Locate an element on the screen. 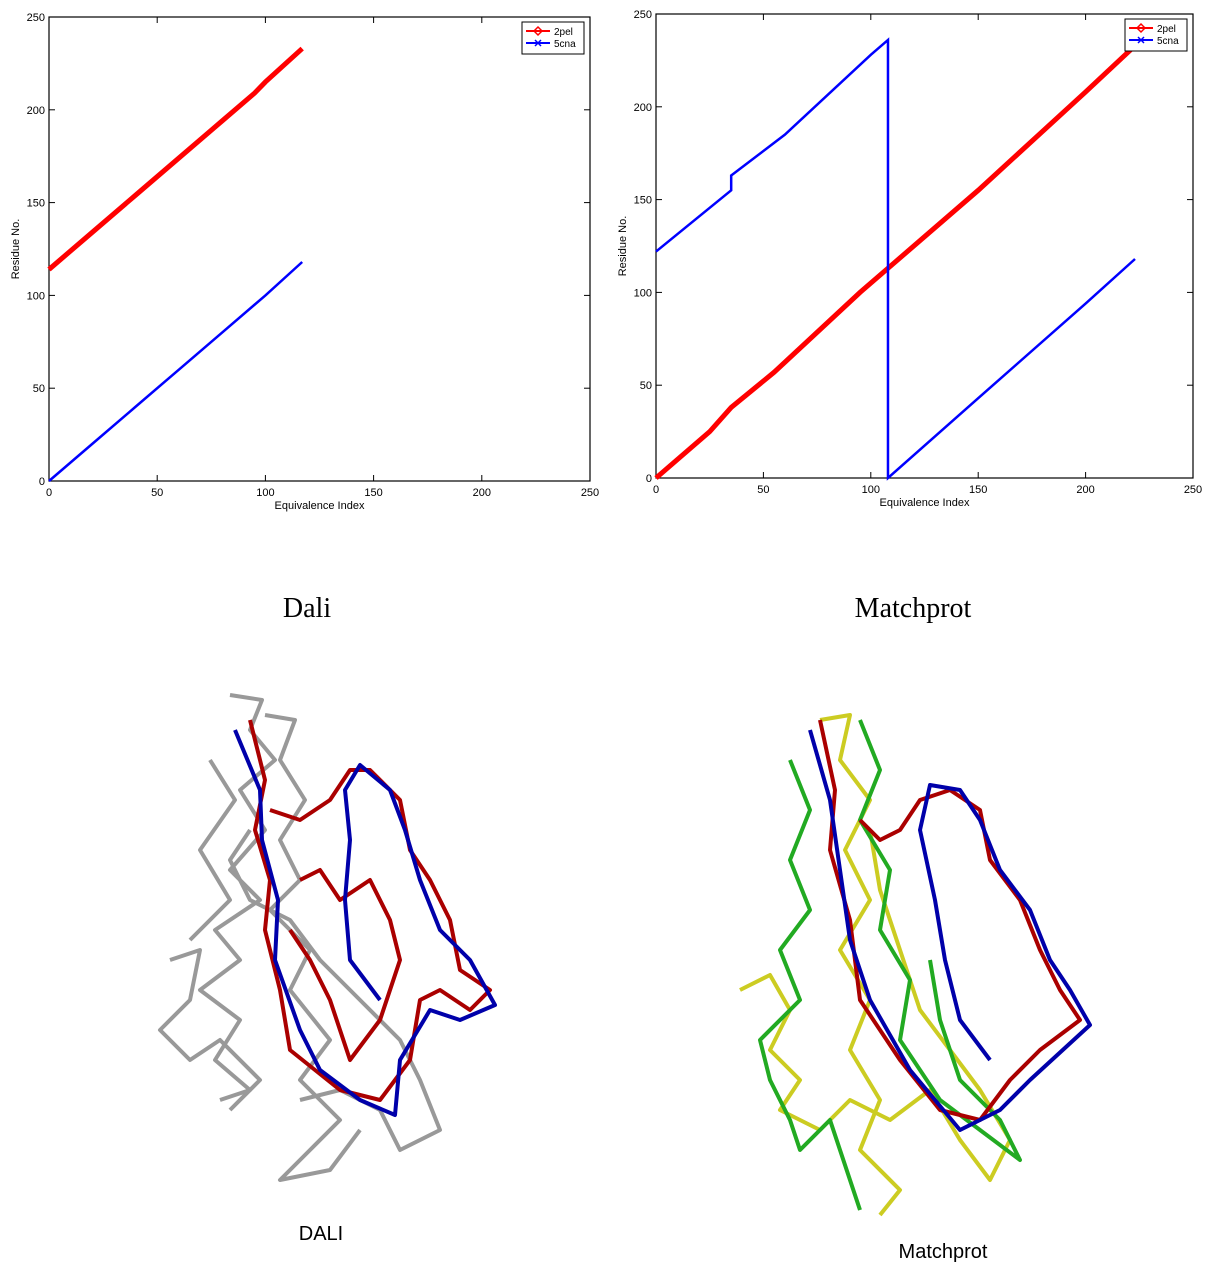 This screenshot has width=1208, height=1269. structure-label: Matchprot is located at coordinates (943, 1252).